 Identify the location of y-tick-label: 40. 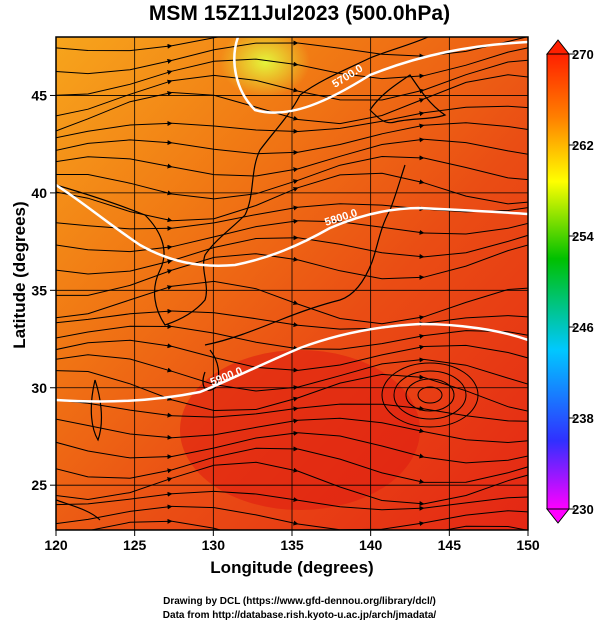
(39, 193).